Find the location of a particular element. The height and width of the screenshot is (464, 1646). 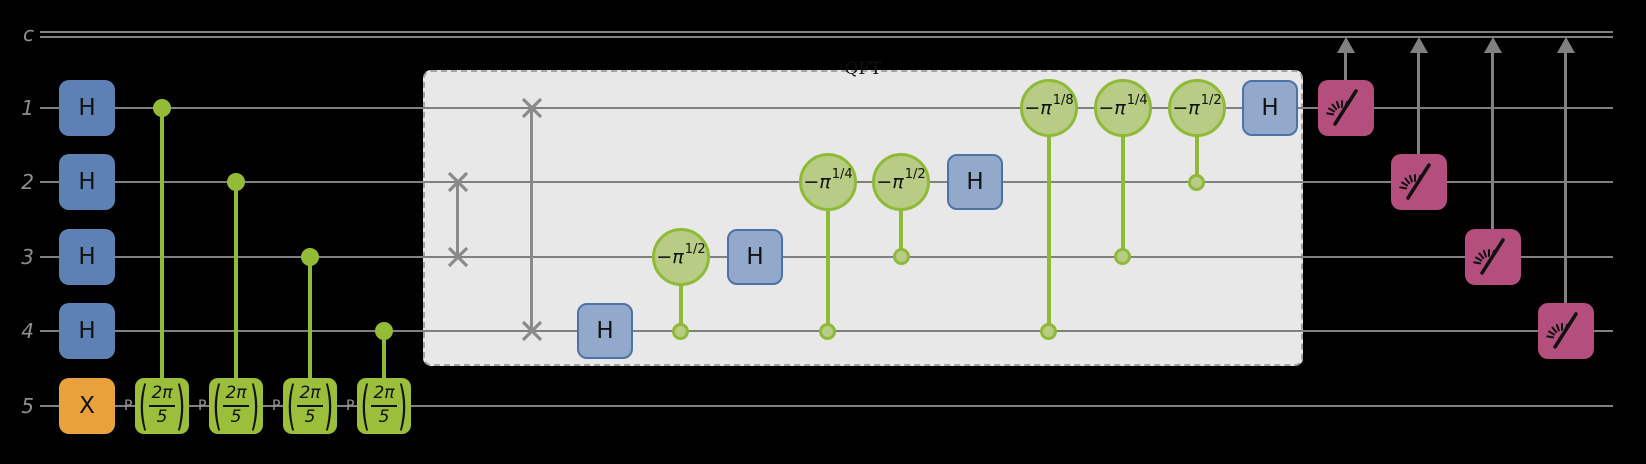

cp-gate-exponent: 1/8 is located at coordinates (1063, 100).